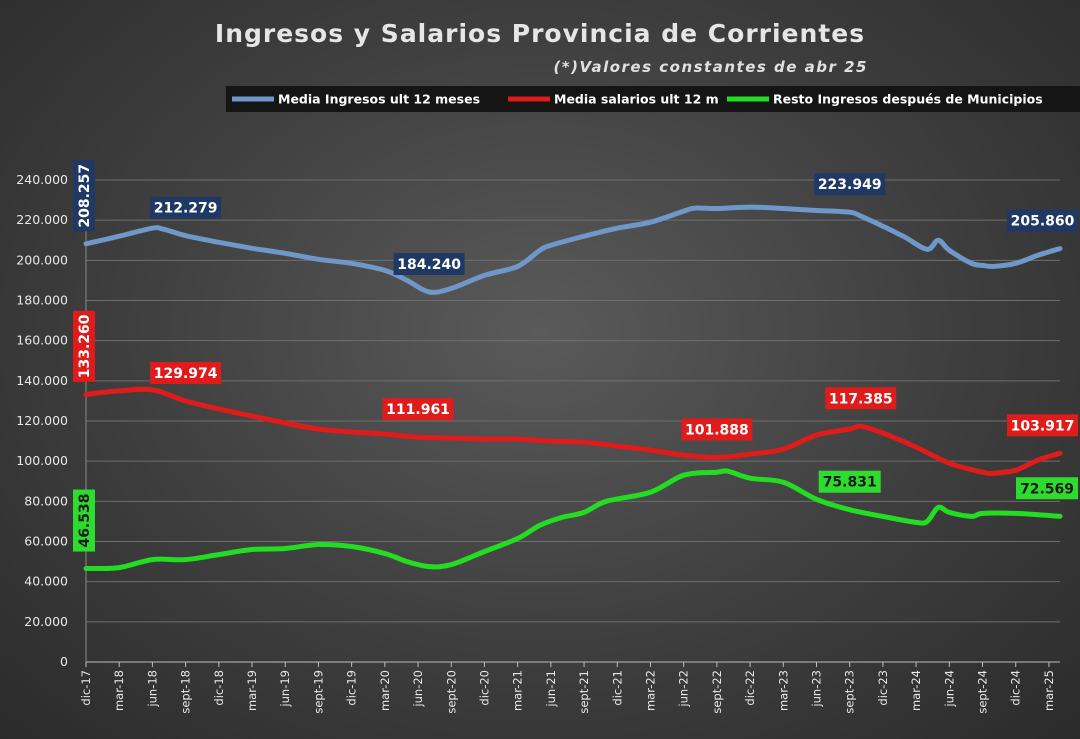 The height and width of the screenshot is (739, 1080). Describe the element at coordinates (916, 690) in the screenshot. I see `x-tick-label: mar-24` at that location.